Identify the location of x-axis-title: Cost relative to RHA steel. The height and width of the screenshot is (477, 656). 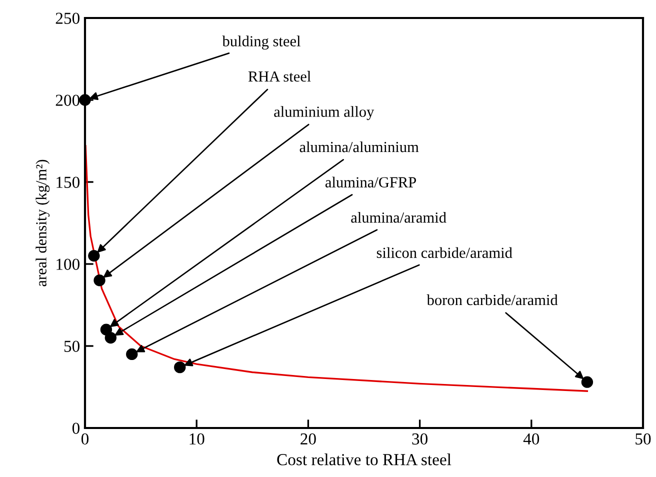
(364, 460).